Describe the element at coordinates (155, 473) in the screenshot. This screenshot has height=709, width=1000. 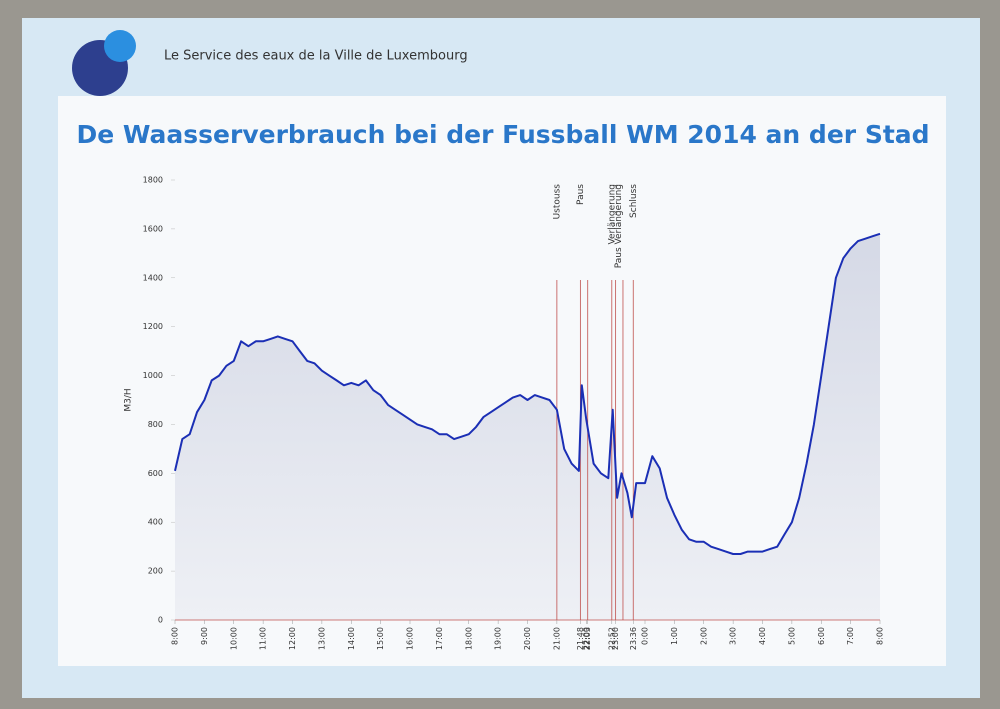
I see `y-tick-label: 600` at that location.